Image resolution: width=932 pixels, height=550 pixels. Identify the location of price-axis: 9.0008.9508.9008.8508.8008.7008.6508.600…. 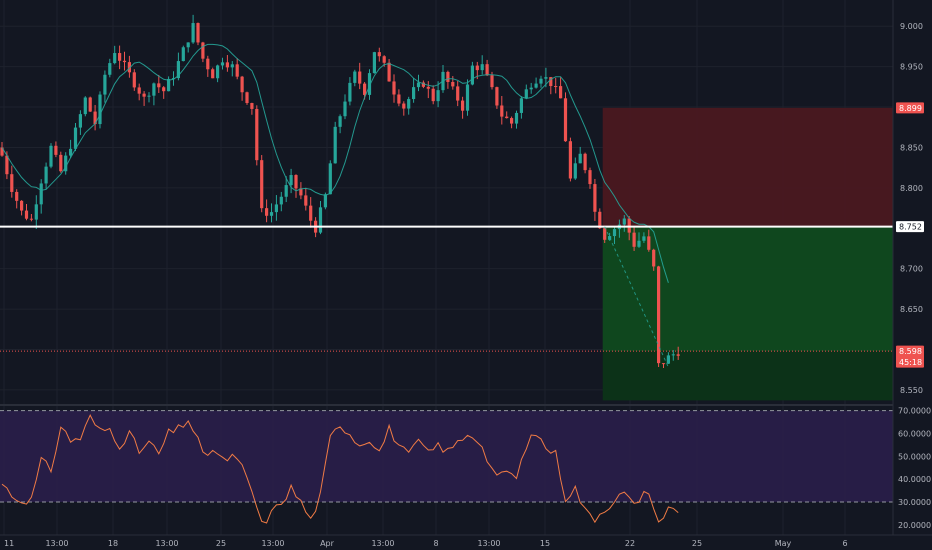
(912, 267).